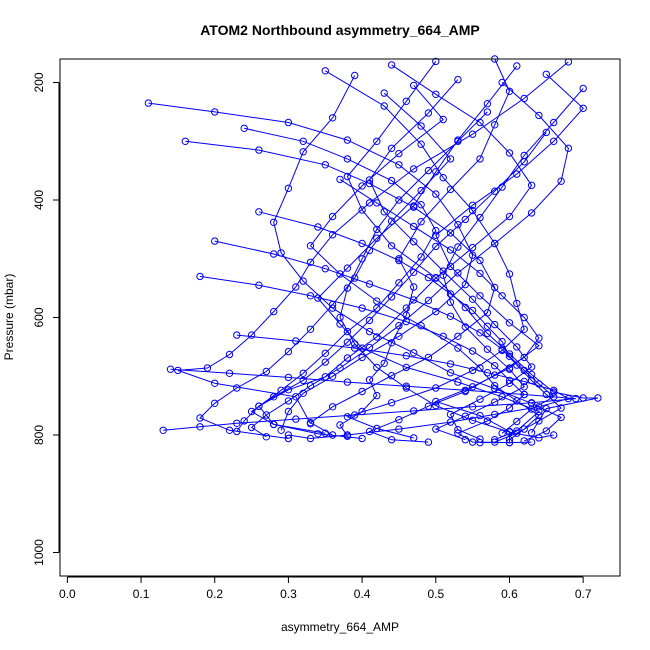 The height and width of the screenshot is (650, 650). Describe the element at coordinates (46, 319) in the screenshot. I see `y-axis: 200 400 600 800 1000` at that location.